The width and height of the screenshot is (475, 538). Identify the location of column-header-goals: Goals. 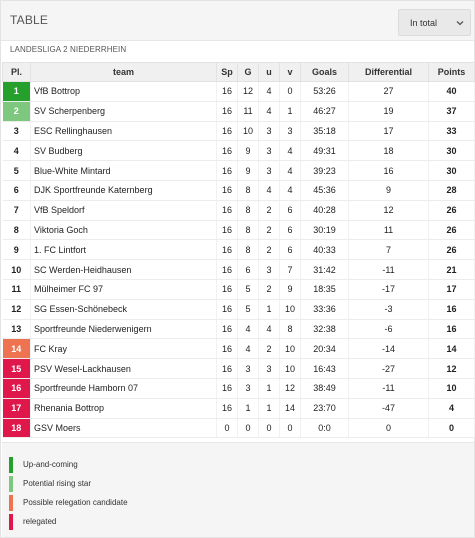
(324, 72).